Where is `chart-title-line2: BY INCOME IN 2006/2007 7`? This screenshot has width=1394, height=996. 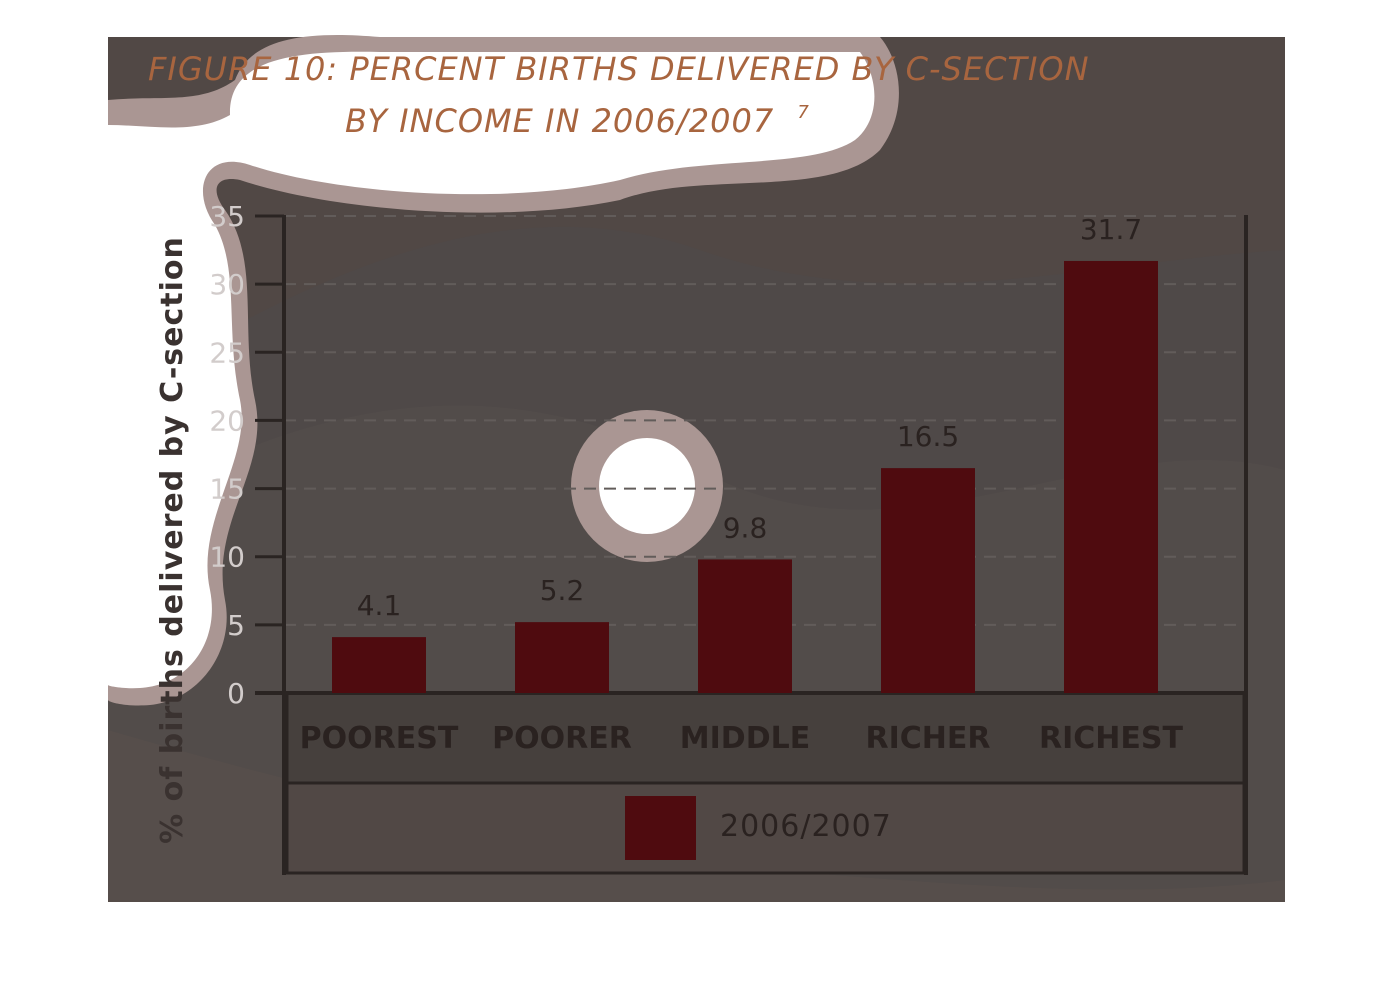
chart-title-line2: BY INCOME IN 2006/2007 7 is located at coordinates (577, 121).